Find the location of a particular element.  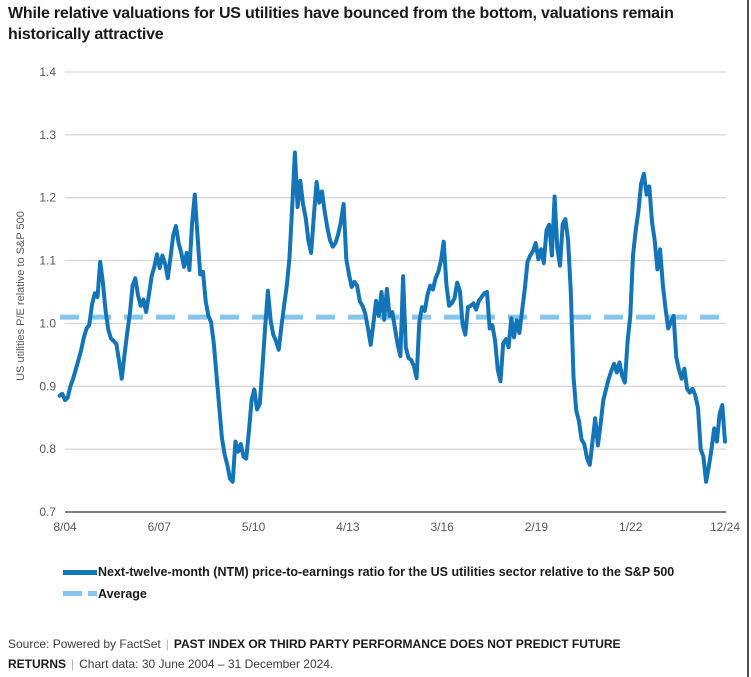

y-tick-label: 1.3 is located at coordinates (47, 135).